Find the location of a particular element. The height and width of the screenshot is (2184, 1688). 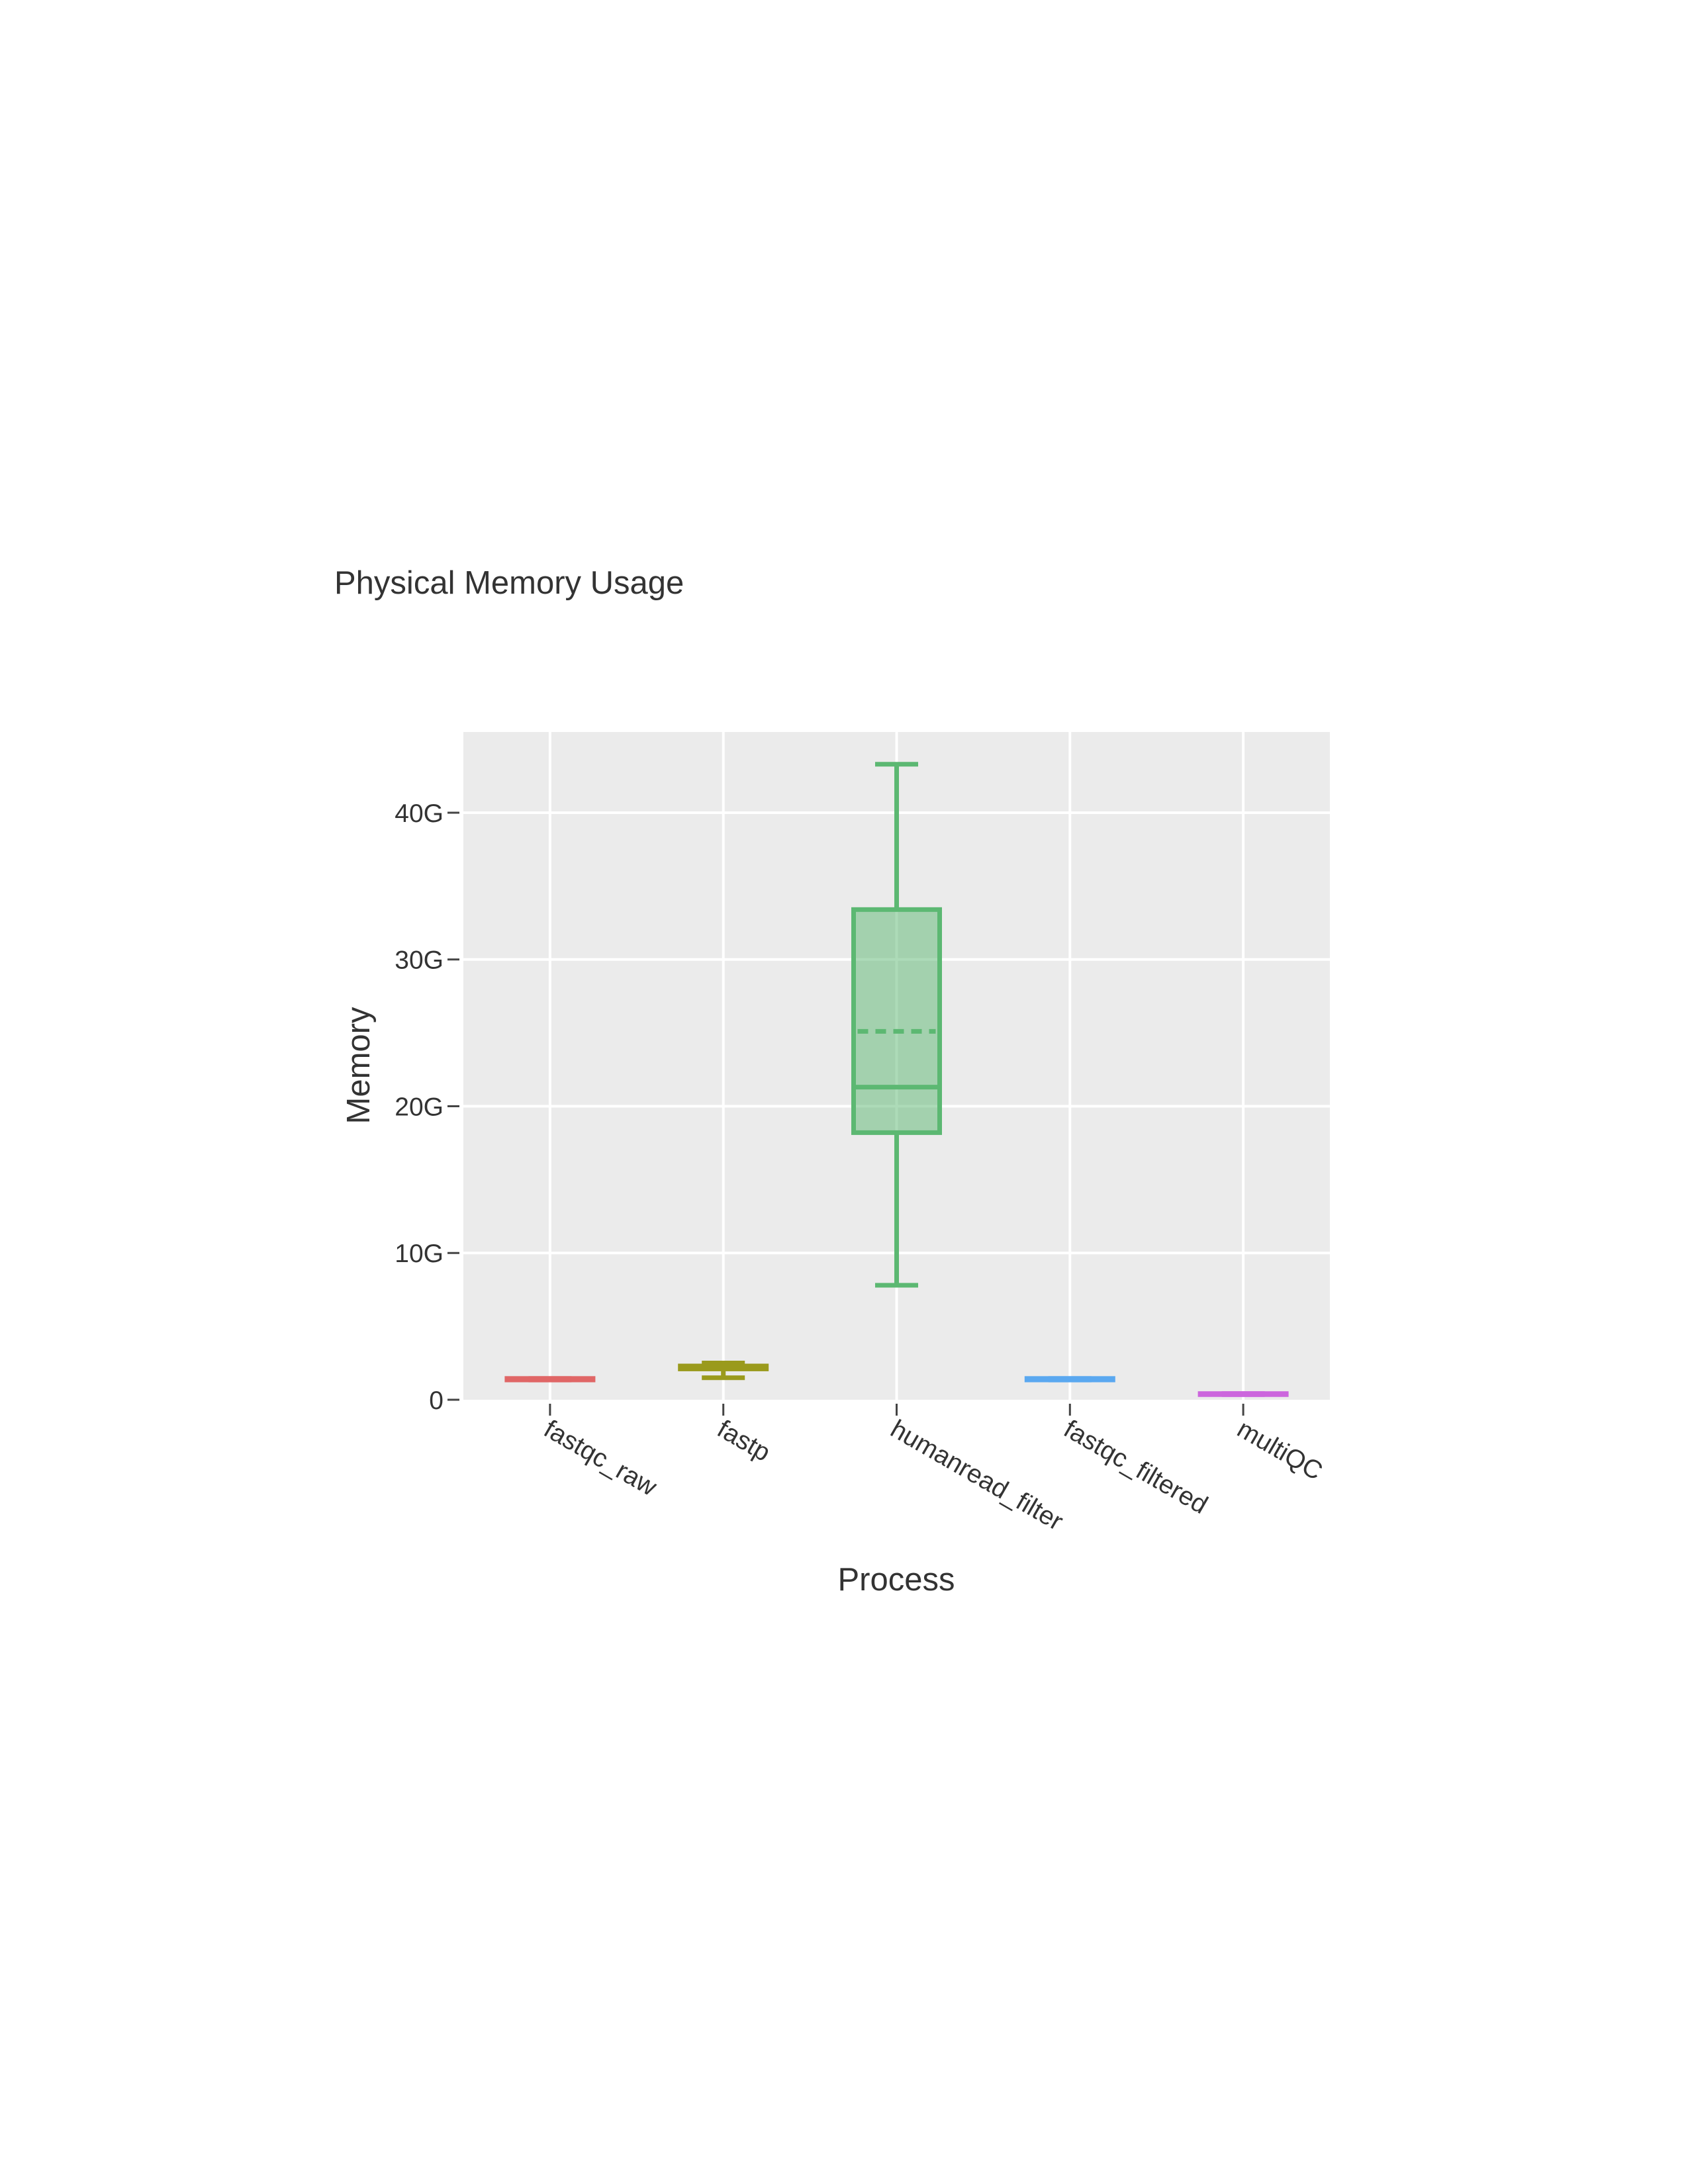

x-tick-label: fastqc_raw is located at coordinates (600, 1459).